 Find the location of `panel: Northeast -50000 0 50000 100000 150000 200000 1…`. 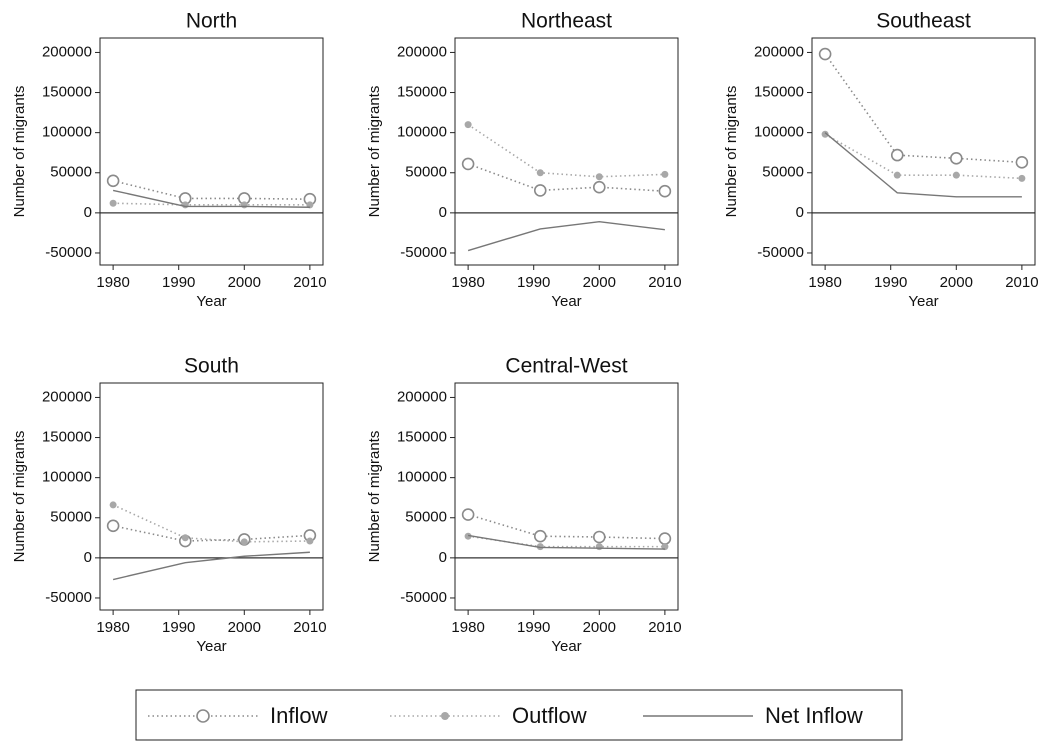

panel: Northeast -50000 0 50000 100000 150000 200000 1… is located at coordinates (524, 160).